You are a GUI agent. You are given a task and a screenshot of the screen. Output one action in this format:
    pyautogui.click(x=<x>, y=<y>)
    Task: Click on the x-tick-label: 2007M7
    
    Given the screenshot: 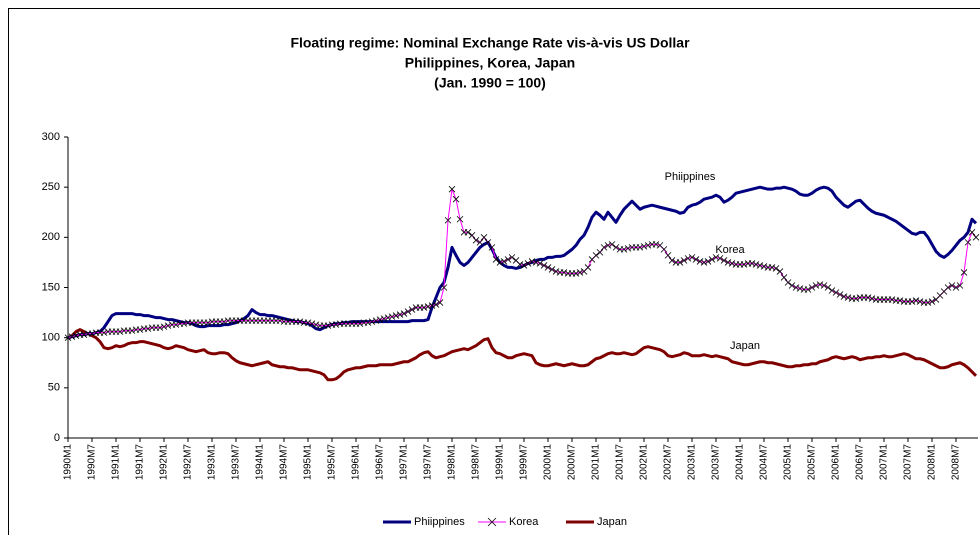 What is the action you would take?
    pyautogui.click(x=908, y=462)
    